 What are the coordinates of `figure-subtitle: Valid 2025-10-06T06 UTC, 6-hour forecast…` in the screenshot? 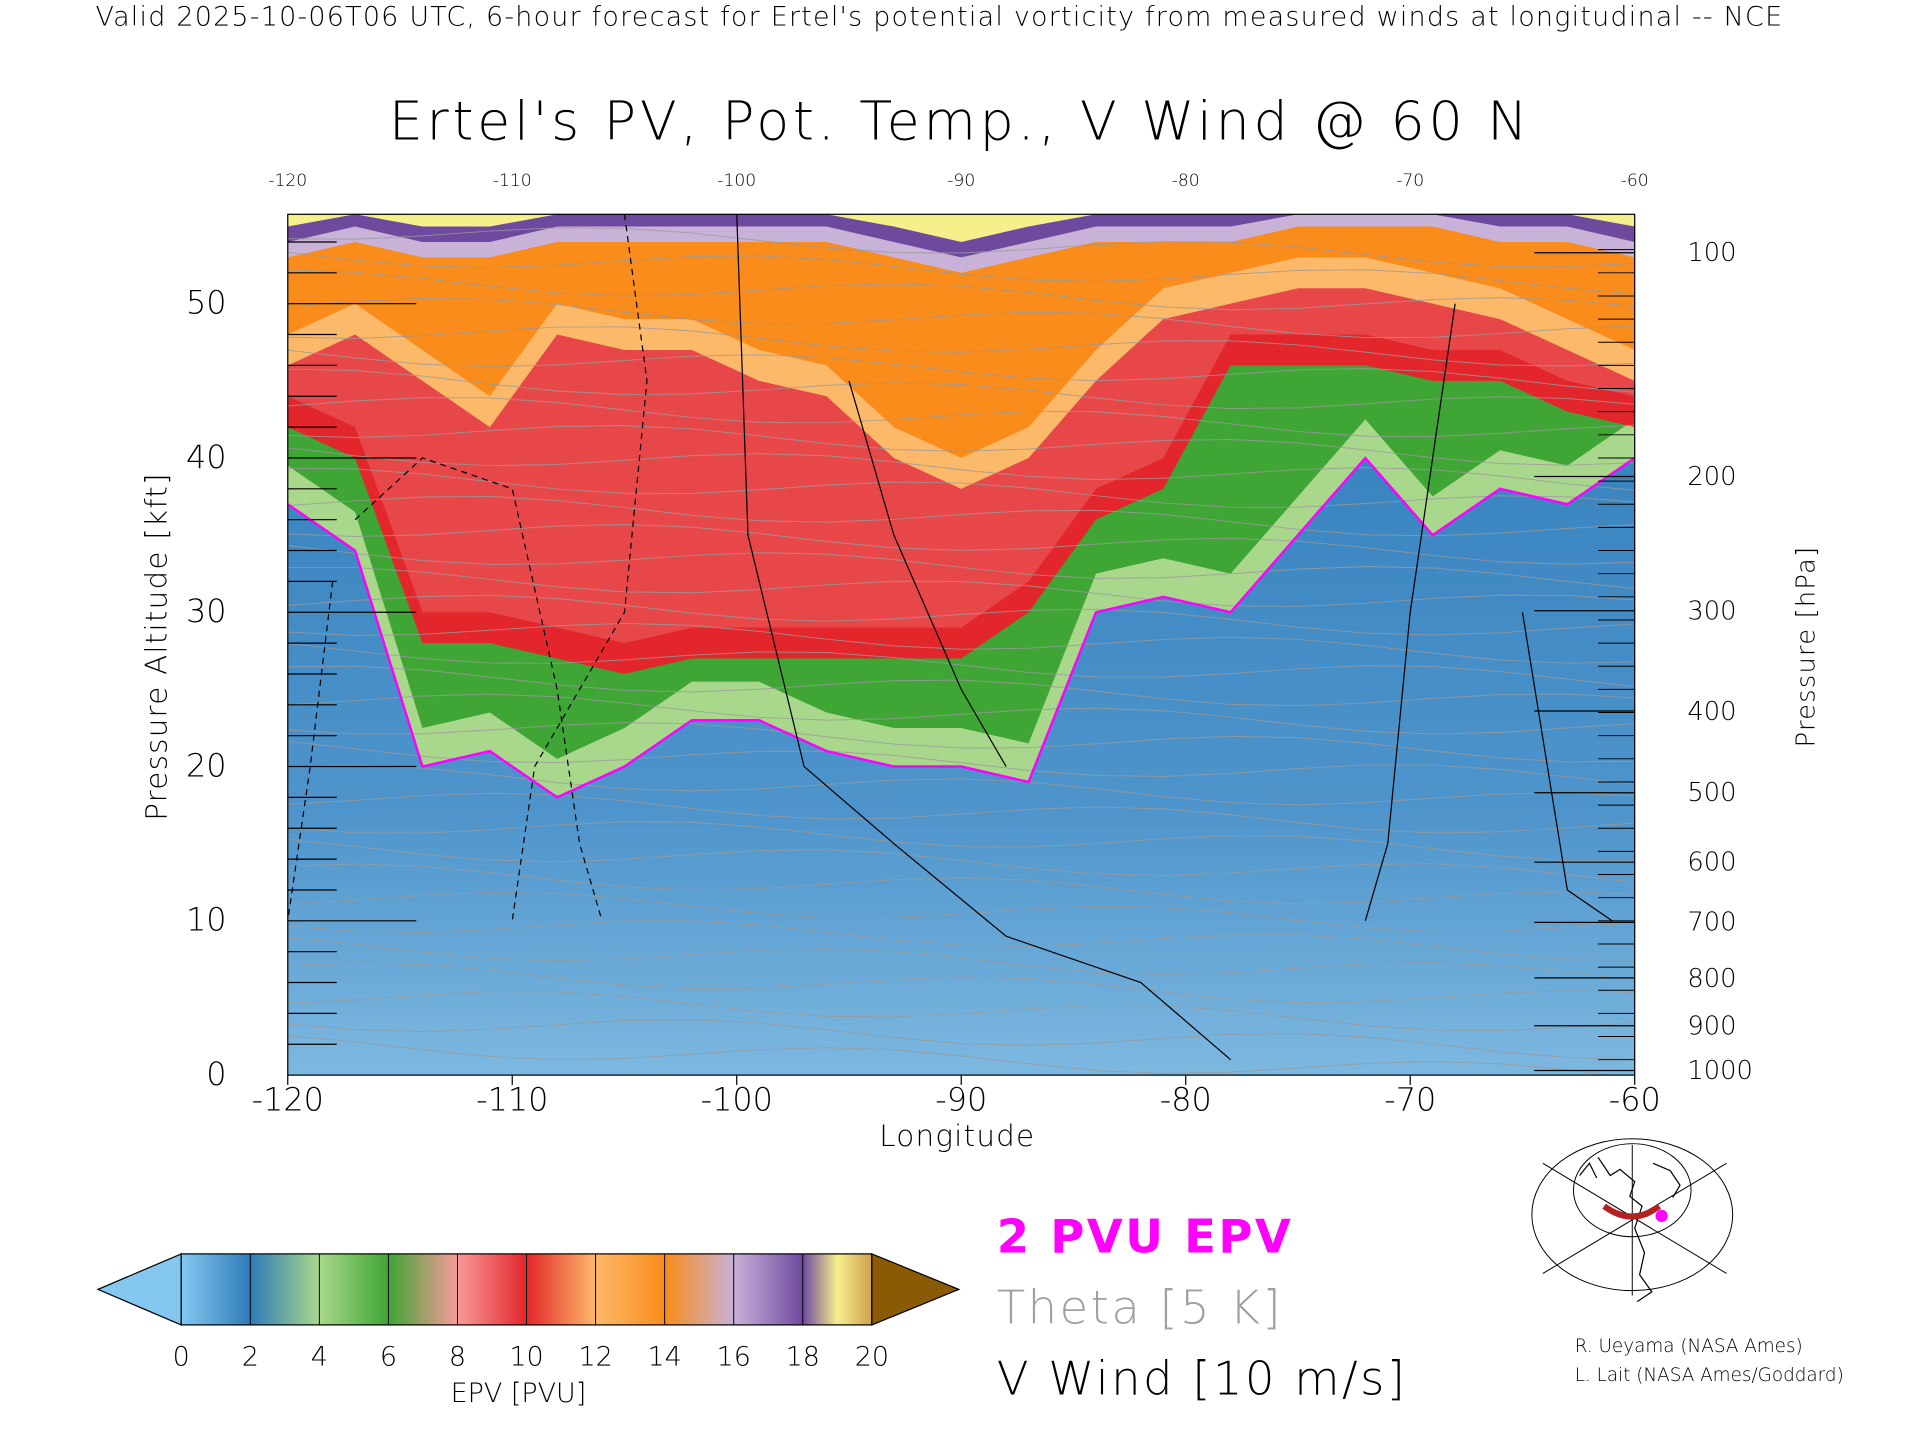 It's located at (939, 18).